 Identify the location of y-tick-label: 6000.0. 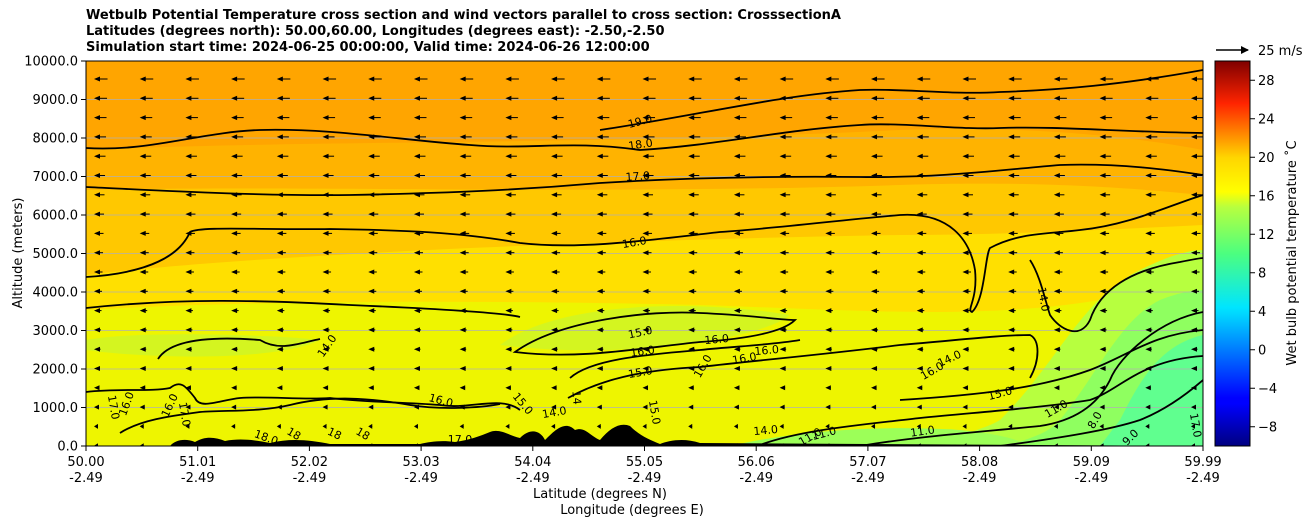
(56, 216).